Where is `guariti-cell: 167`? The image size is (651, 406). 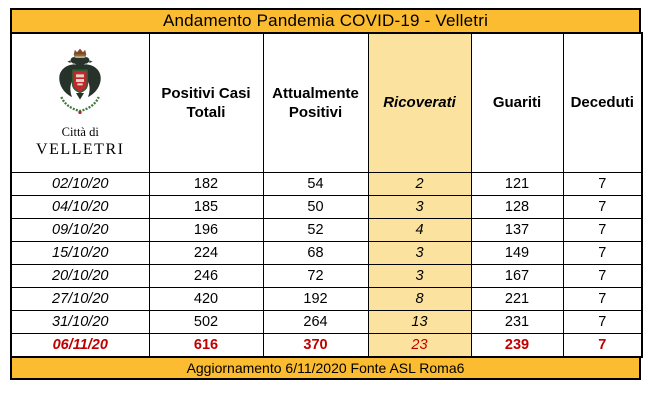
guariti-cell: 167 is located at coordinates (517, 276).